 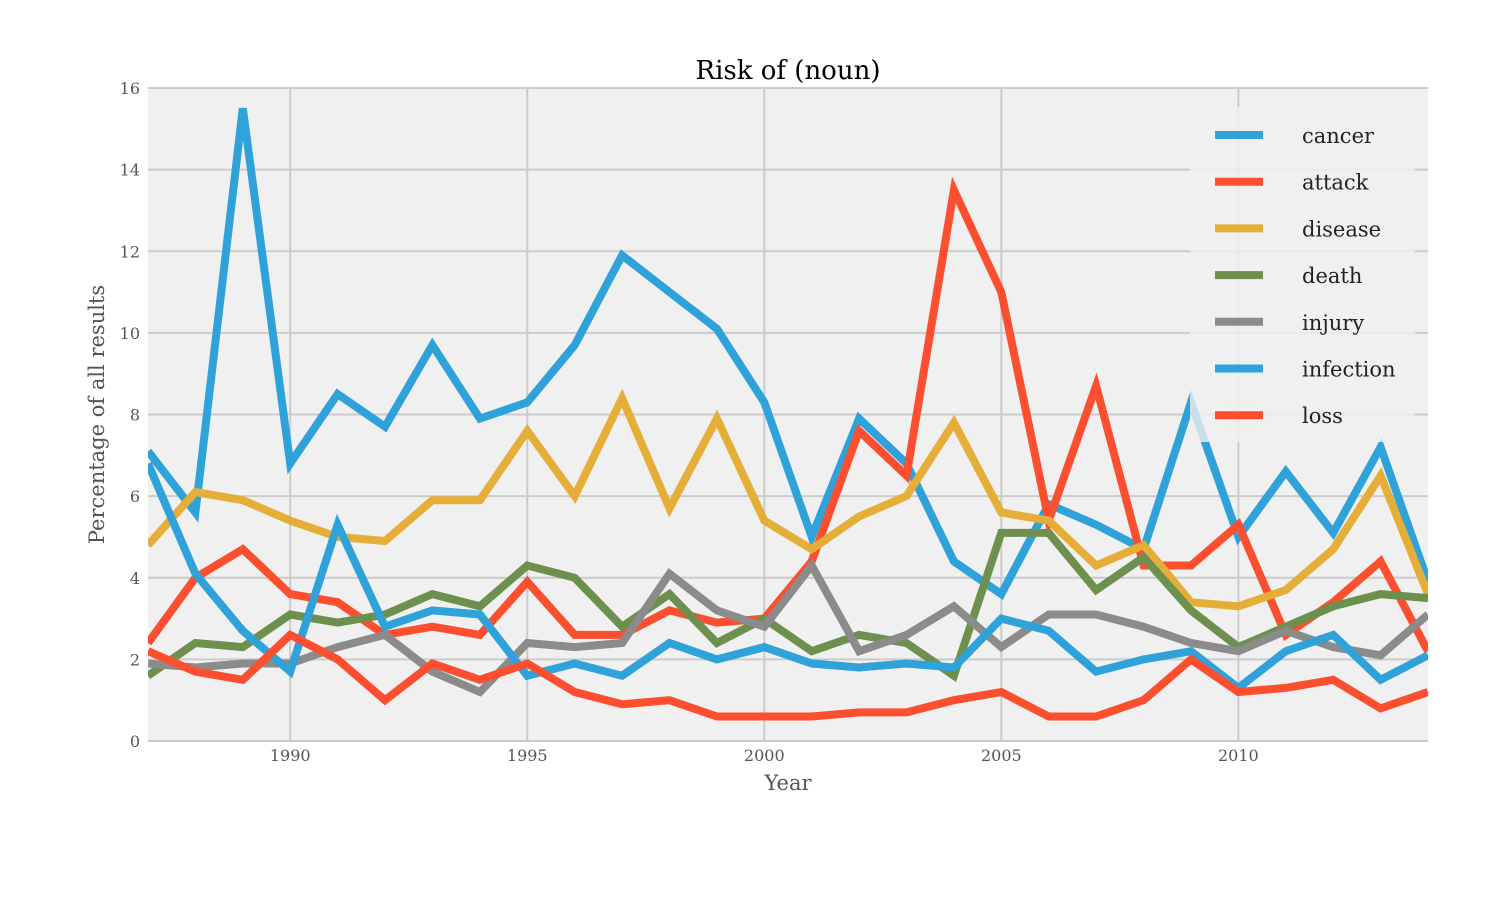 What do you see at coordinates (135, 496) in the screenshot?
I see `y-tick-label-6: 6` at bounding box center [135, 496].